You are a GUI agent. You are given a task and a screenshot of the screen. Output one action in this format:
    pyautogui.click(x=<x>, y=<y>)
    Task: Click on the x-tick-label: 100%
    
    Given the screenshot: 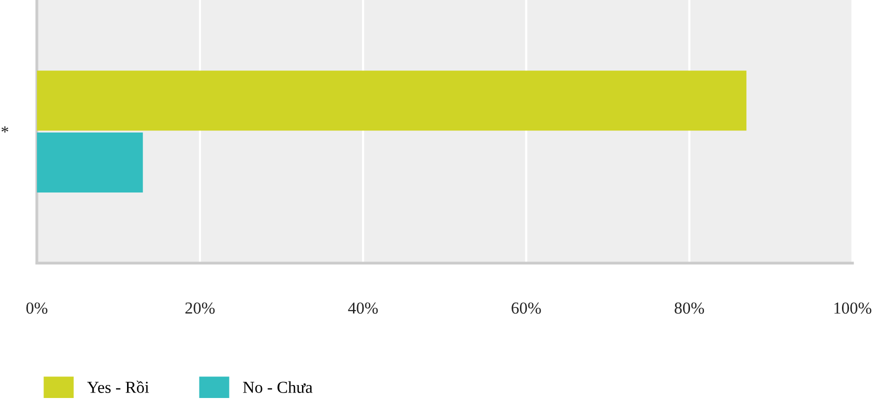 What is the action you would take?
    pyautogui.click(x=853, y=308)
    